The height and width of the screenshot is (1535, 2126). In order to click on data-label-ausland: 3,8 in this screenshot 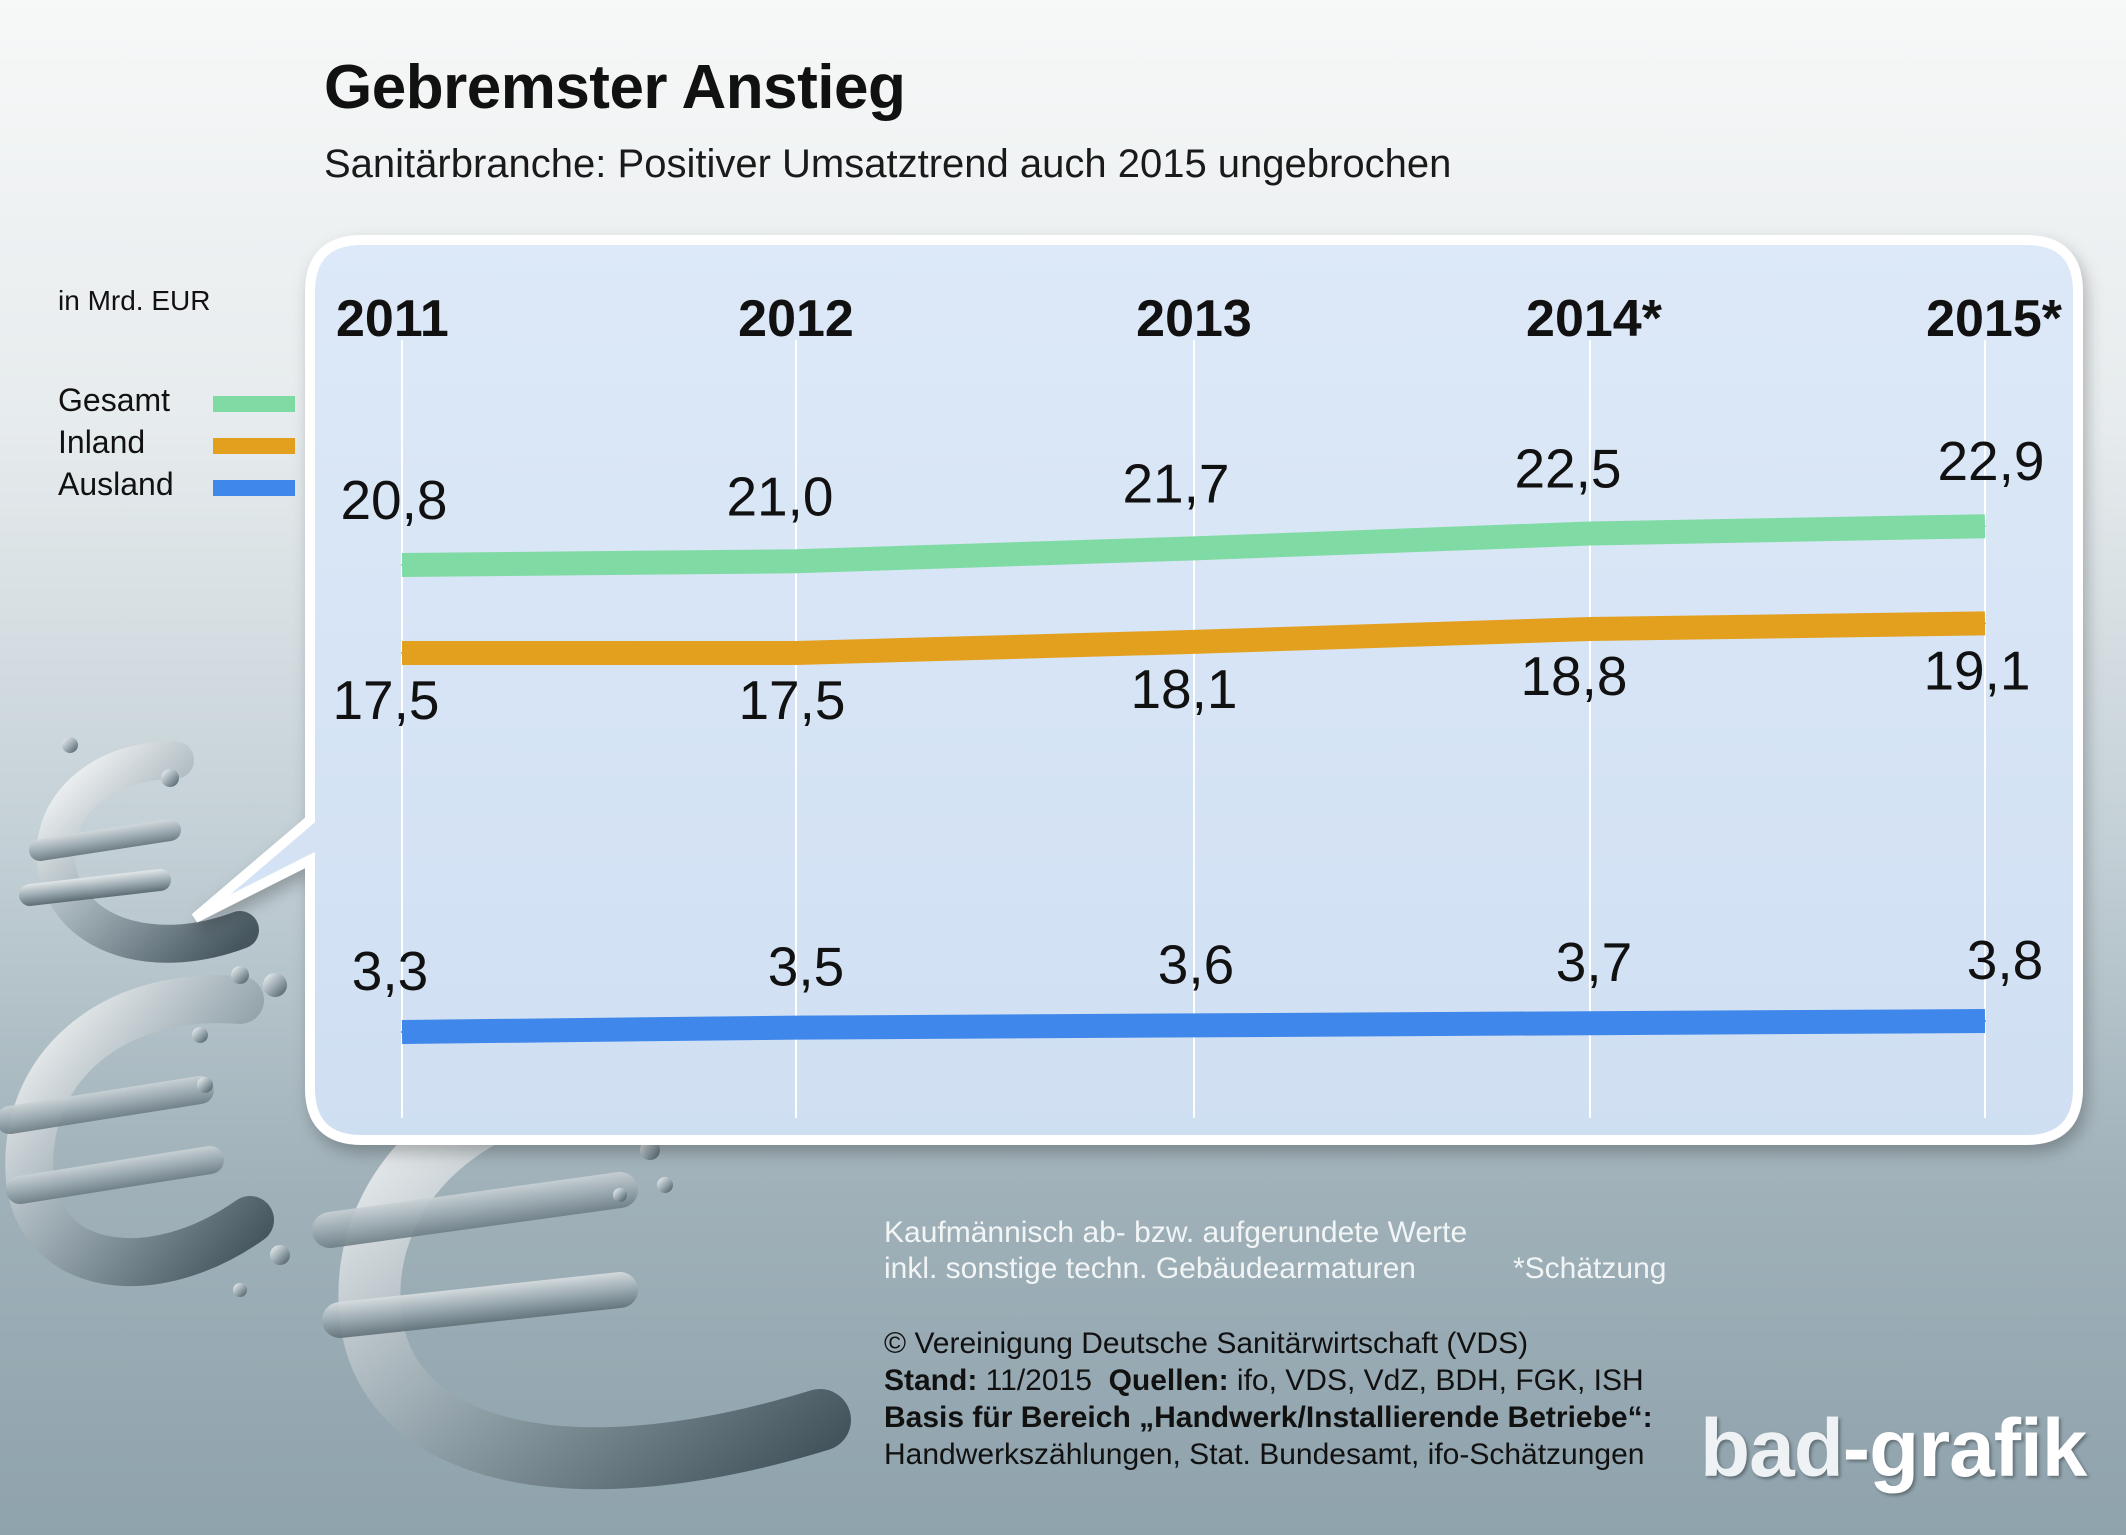, I will do `click(2005, 960)`.